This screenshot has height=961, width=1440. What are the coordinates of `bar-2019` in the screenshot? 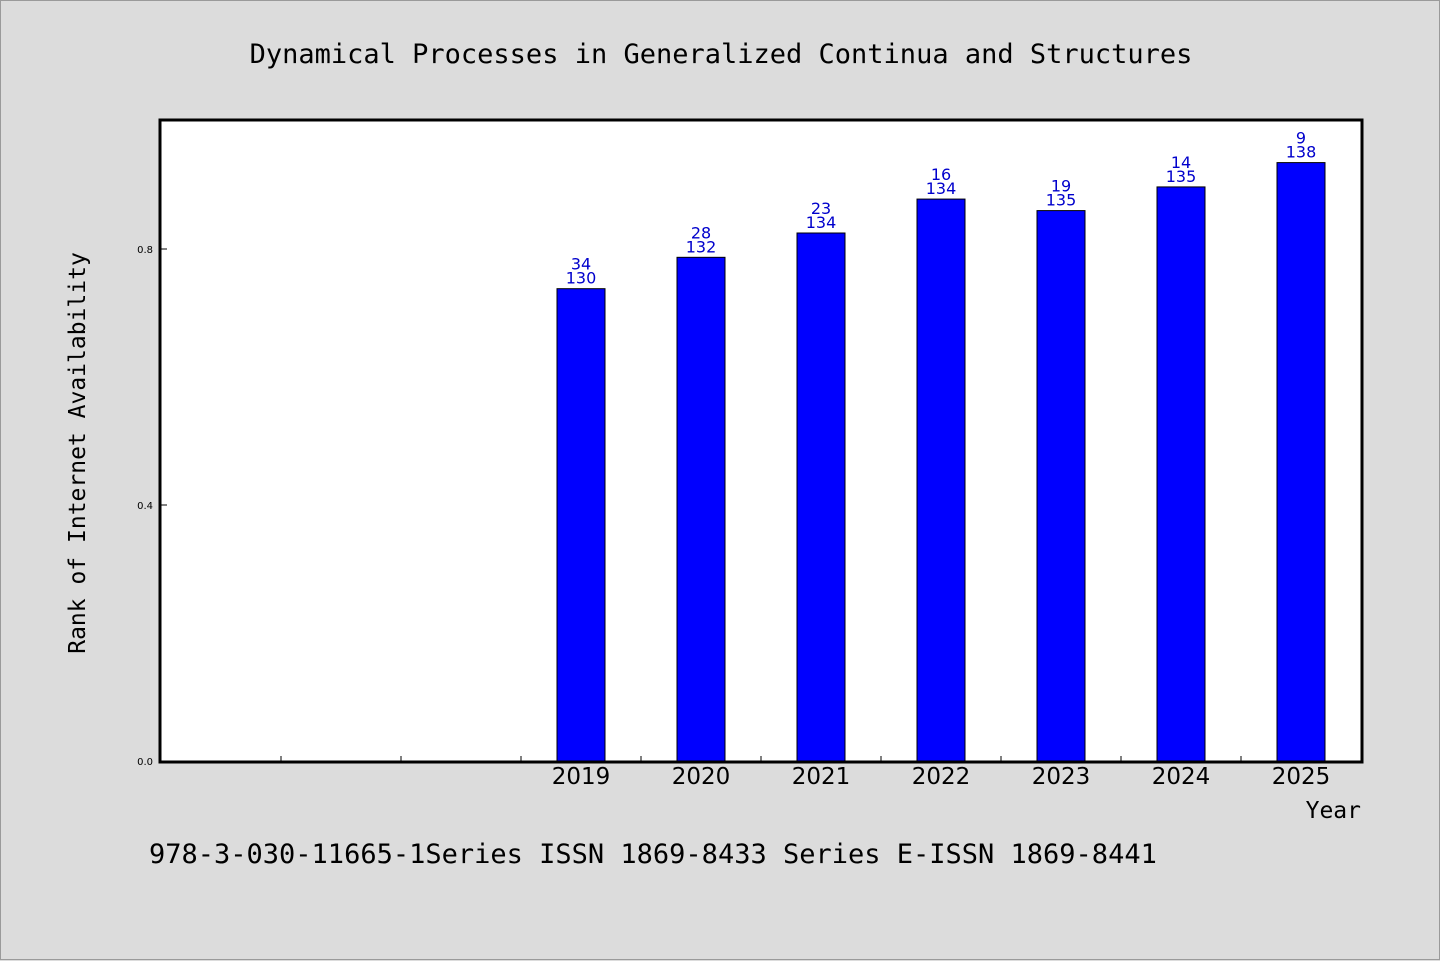 It's located at (581, 525).